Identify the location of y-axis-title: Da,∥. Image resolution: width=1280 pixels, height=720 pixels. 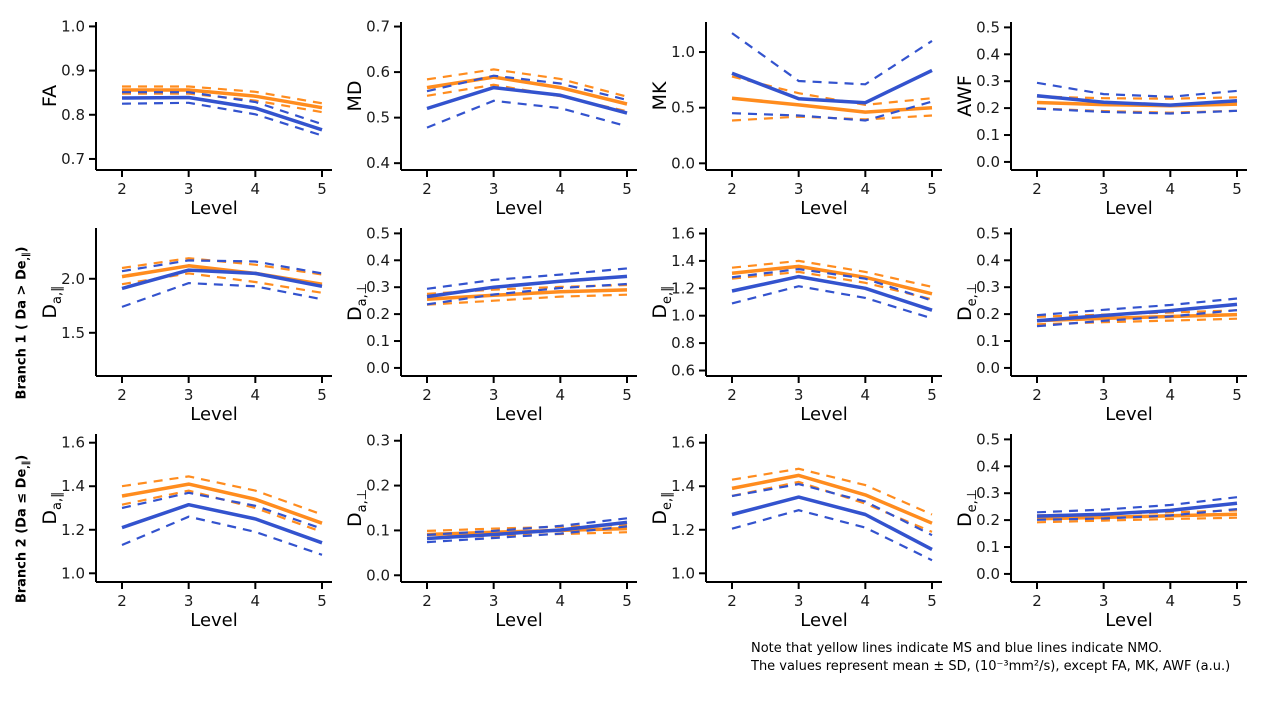
(52, 301).